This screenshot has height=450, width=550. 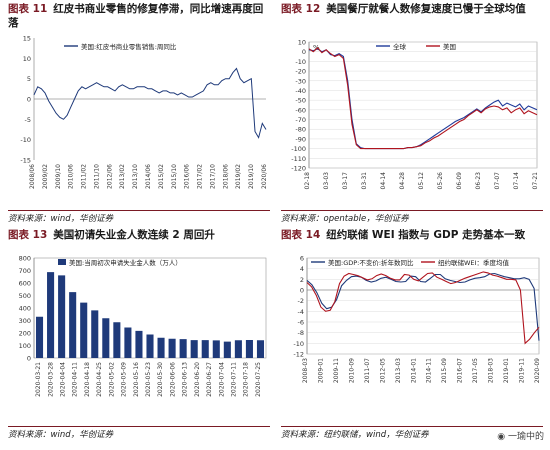 I want to click on y-tick-label: -12, so click(x=298, y=355).